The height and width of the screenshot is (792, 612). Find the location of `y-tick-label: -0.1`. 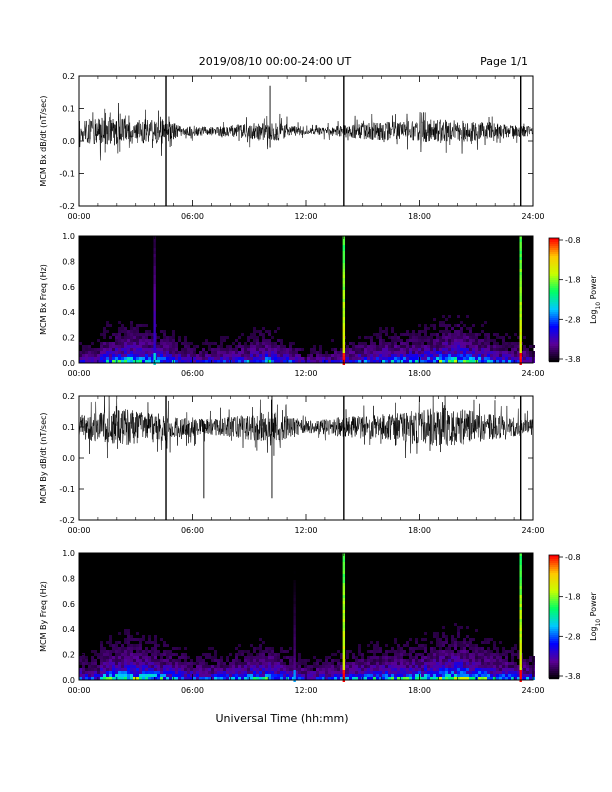

y-tick-label: -0.1 is located at coordinates (67, 489).